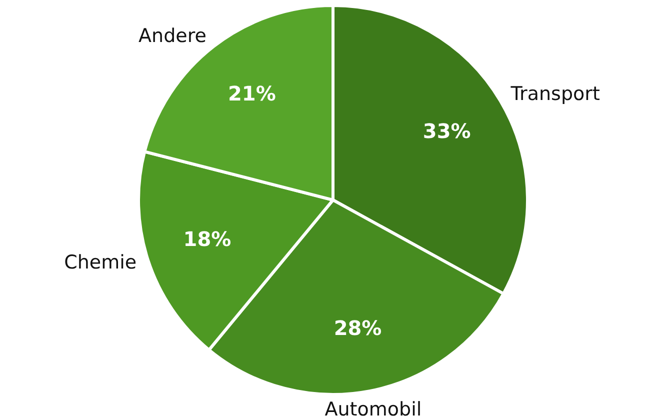 The width and height of the screenshot is (669, 419). What do you see at coordinates (373, 408) in the screenshot?
I see `slice-label: Automobil` at bounding box center [373, 408].